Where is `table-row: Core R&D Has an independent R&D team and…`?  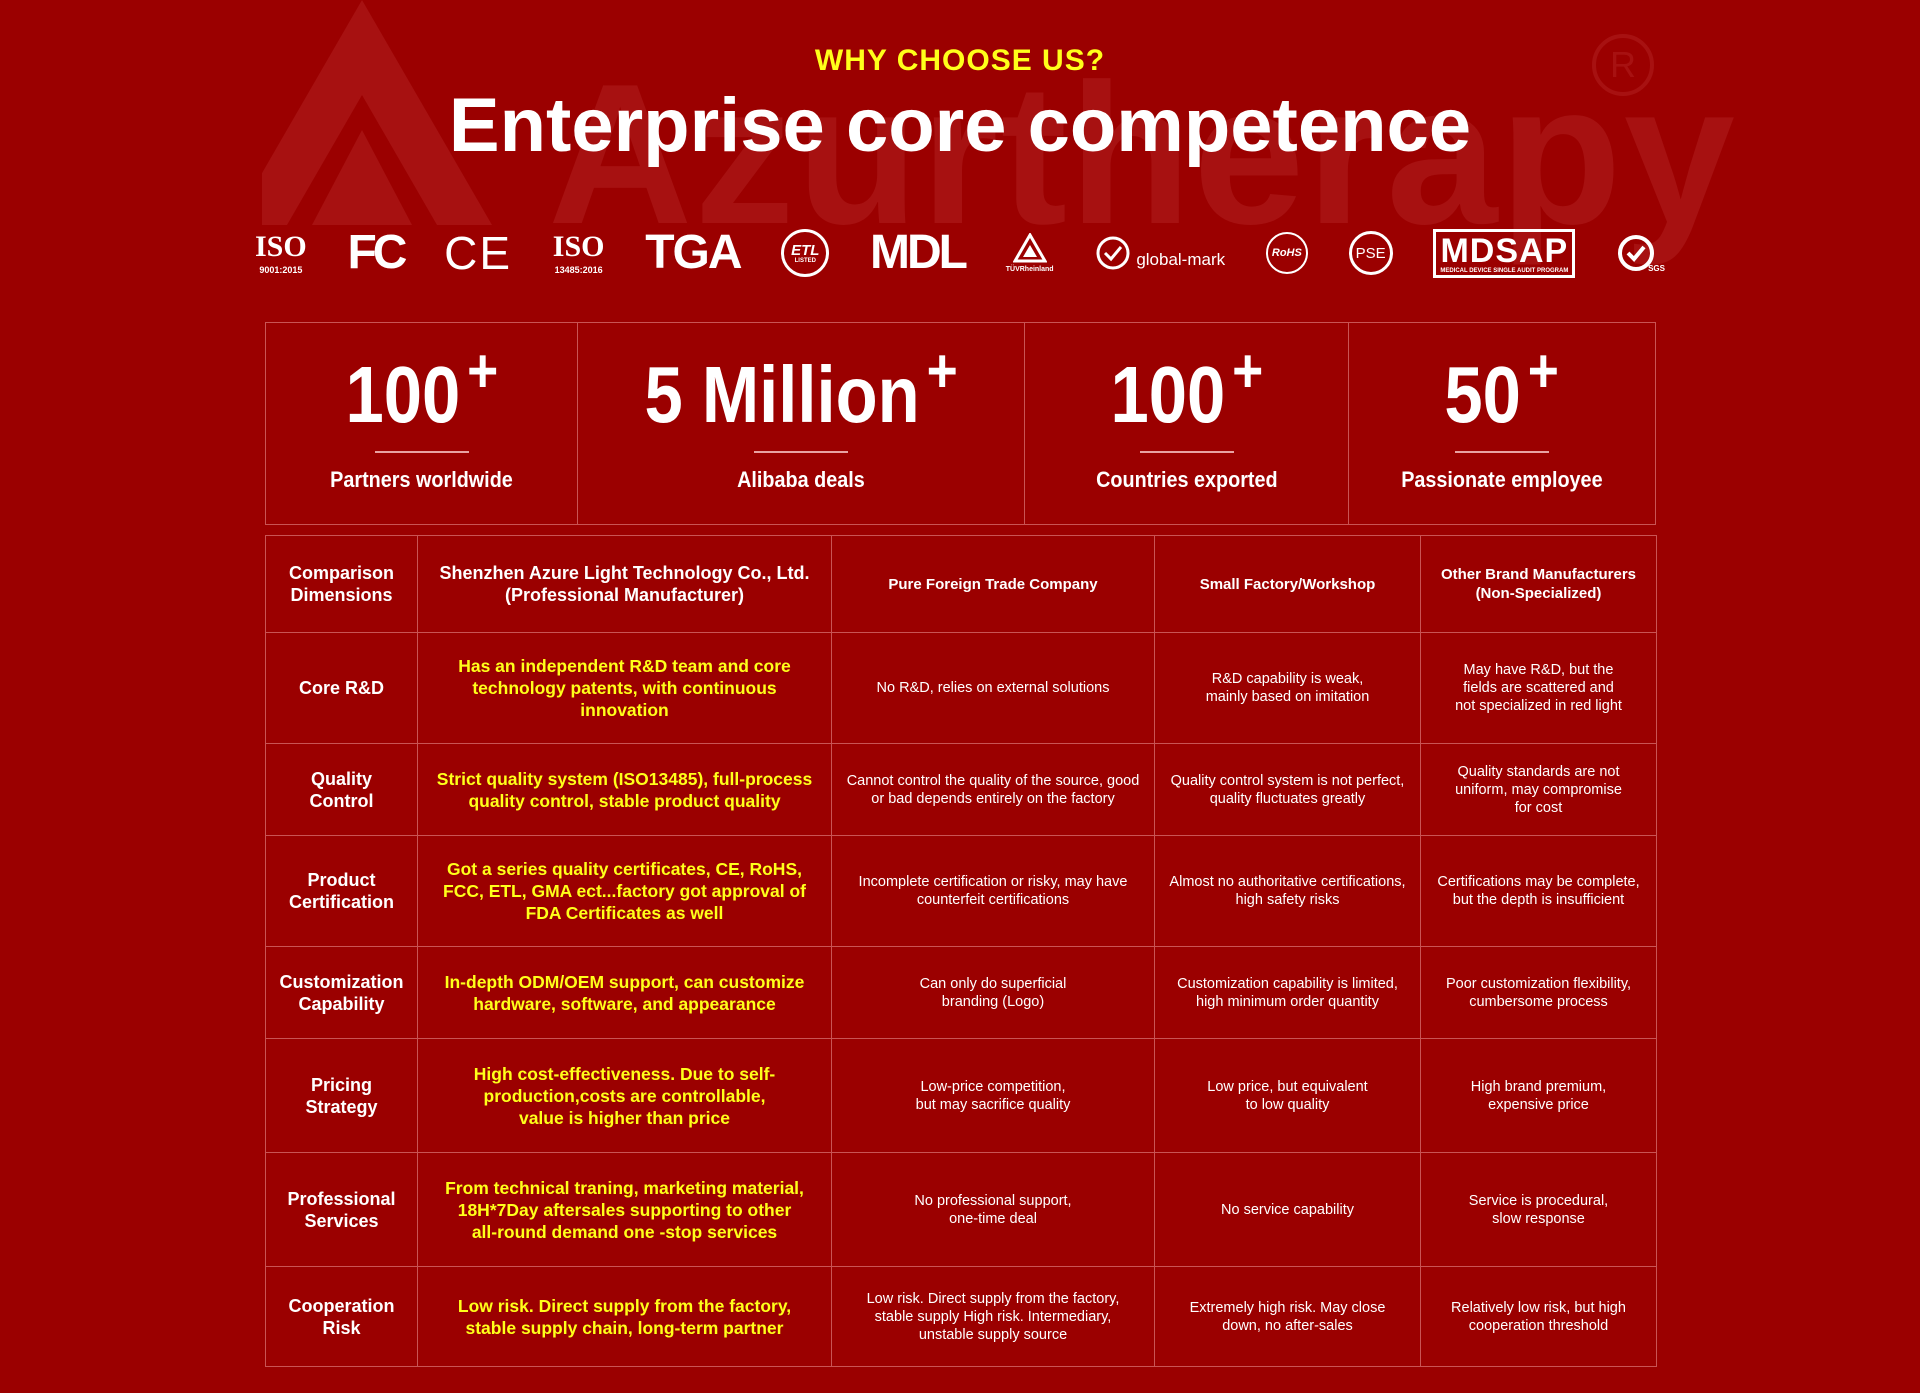
table-row: Core R&D Has an independent R&D team and… is located at coordinates (961, 688).